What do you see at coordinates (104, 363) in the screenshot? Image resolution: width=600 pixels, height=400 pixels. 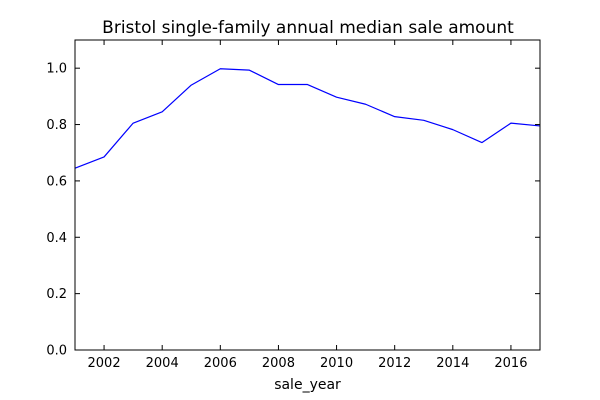 I see `x-tick-label: 2002` at bounding box center [104, 363].